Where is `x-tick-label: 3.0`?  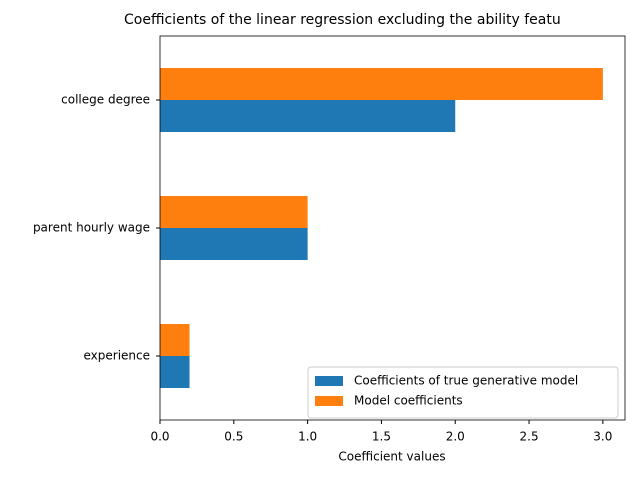
x-tick-label: 3.0 is located at coordinates (602, 437).